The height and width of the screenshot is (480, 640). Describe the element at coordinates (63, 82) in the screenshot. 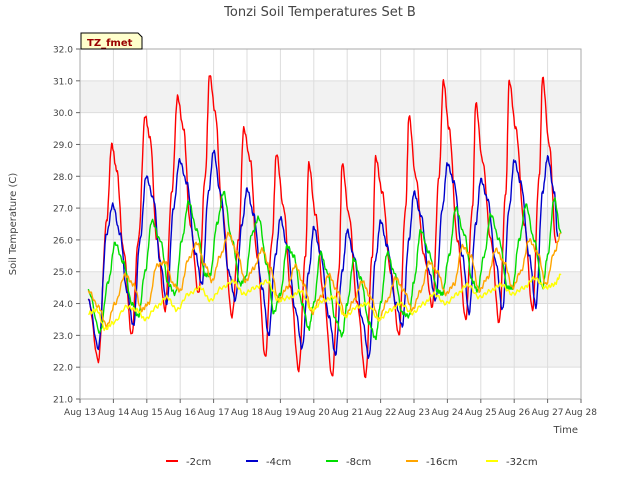

I see `y-tick-label: 31.0` at that location.